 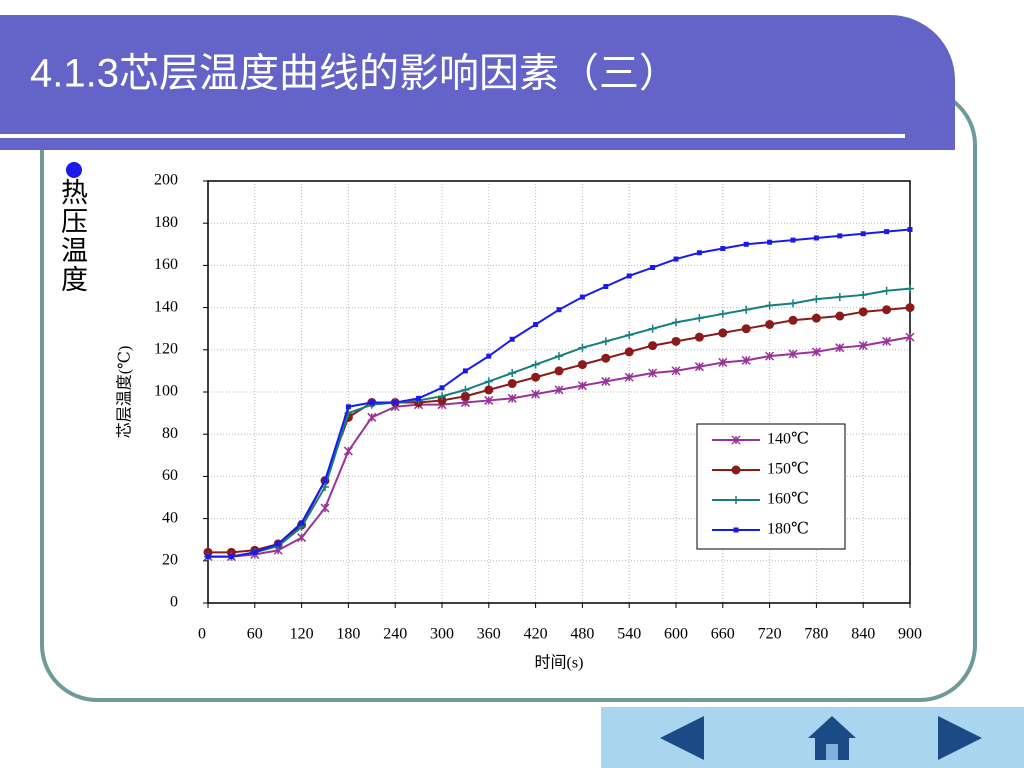 I want to click on x-tick-label: 180, so click(x=348, y=634).